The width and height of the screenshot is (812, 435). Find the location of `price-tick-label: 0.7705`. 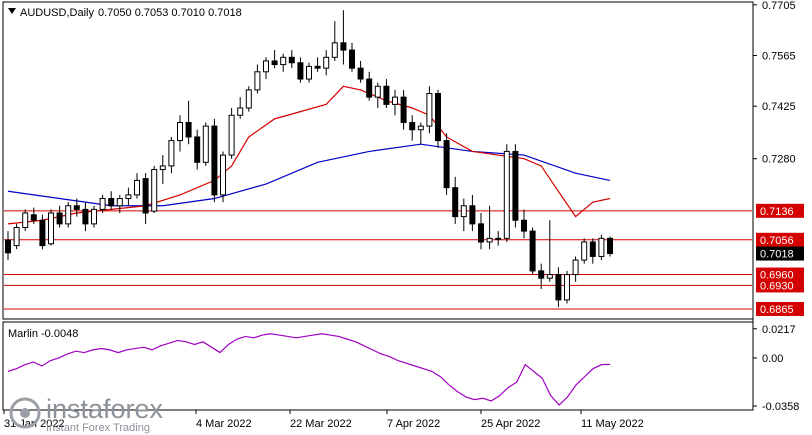

price-tick-label: 0.7705 is located at coordinates (779, 6).